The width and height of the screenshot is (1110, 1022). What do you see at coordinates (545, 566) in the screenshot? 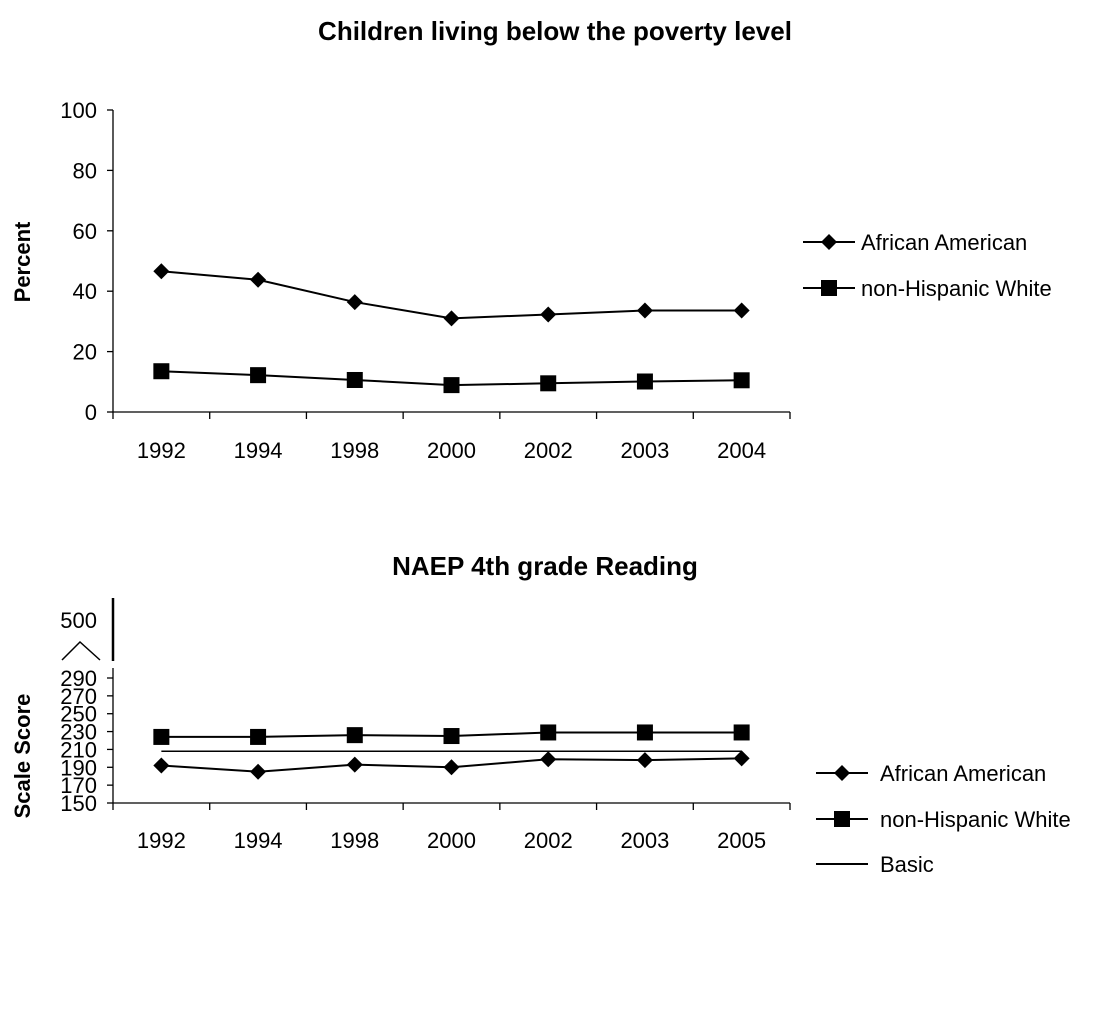
I see `chart-title: NAEP 4th grade Reading` at bounding box center [545, 566].